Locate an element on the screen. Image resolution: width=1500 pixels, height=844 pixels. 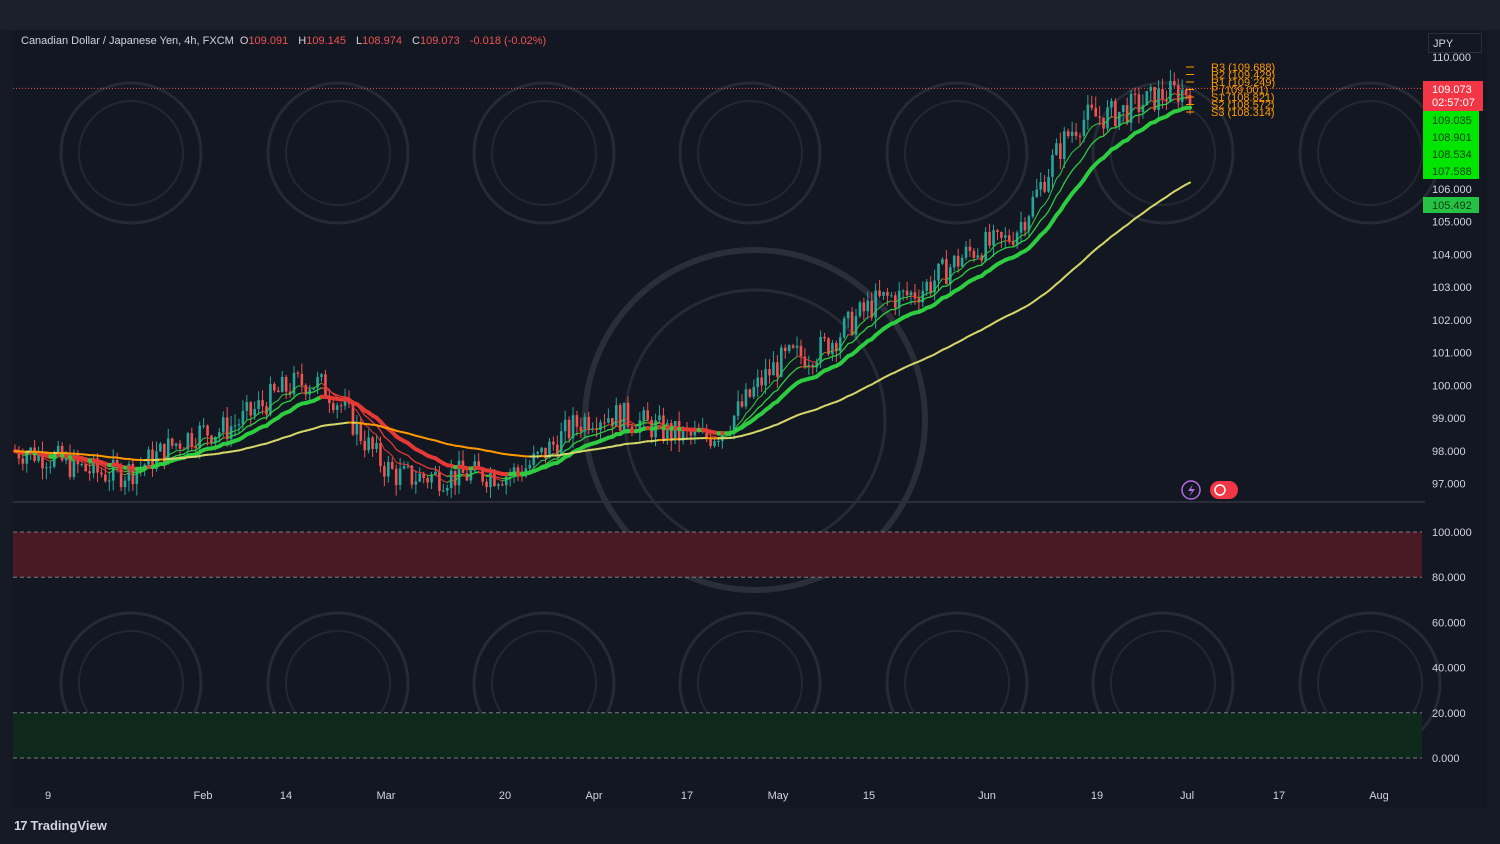
brand-name: TradingView is located at coordinates (68, 825).